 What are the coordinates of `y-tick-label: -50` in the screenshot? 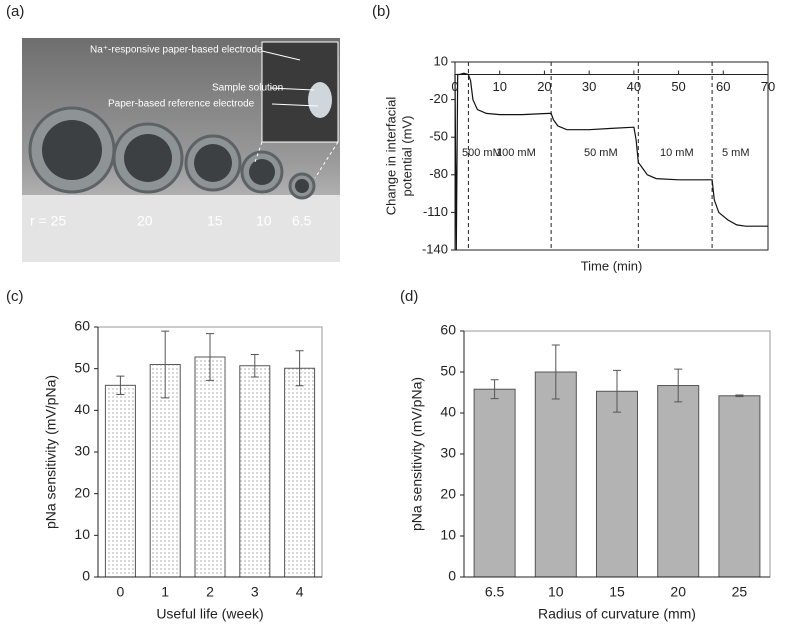 It's located at (438, 136).